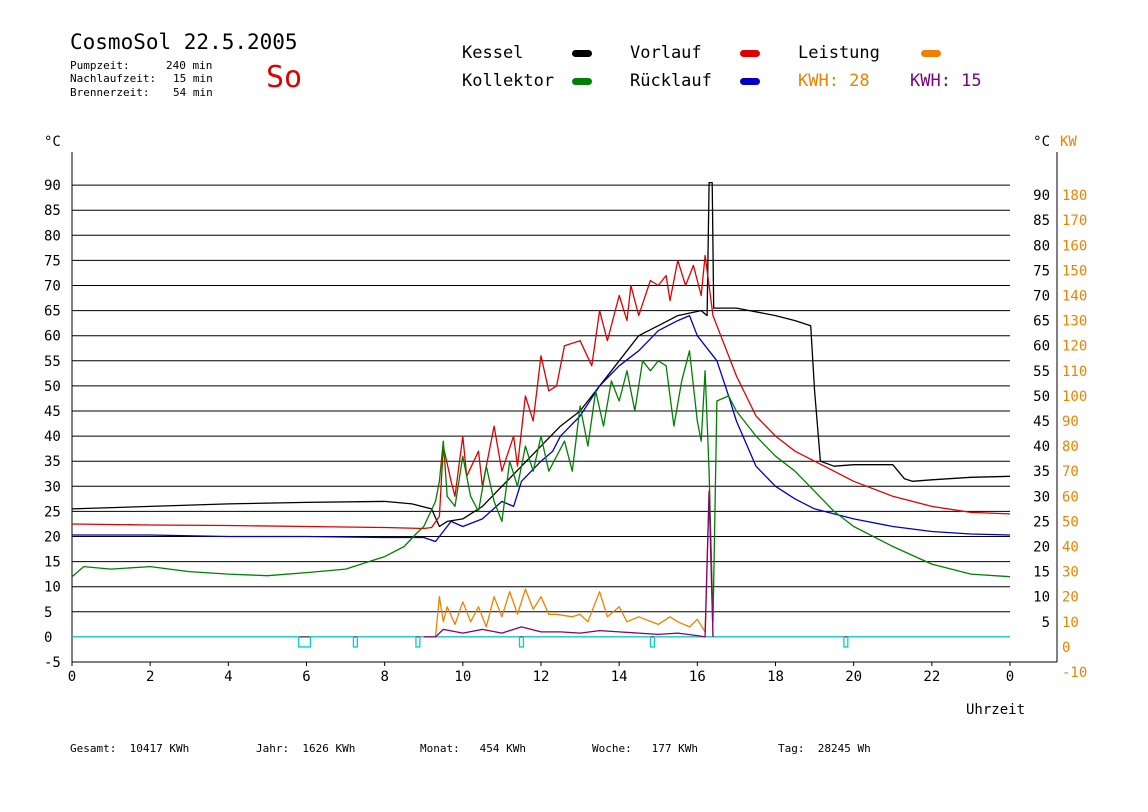 This screenshot has height=812, width=1148. Describe the element at coordinates (384, 677) in the screenshot. I see `x-tick-label: 8` at that location.